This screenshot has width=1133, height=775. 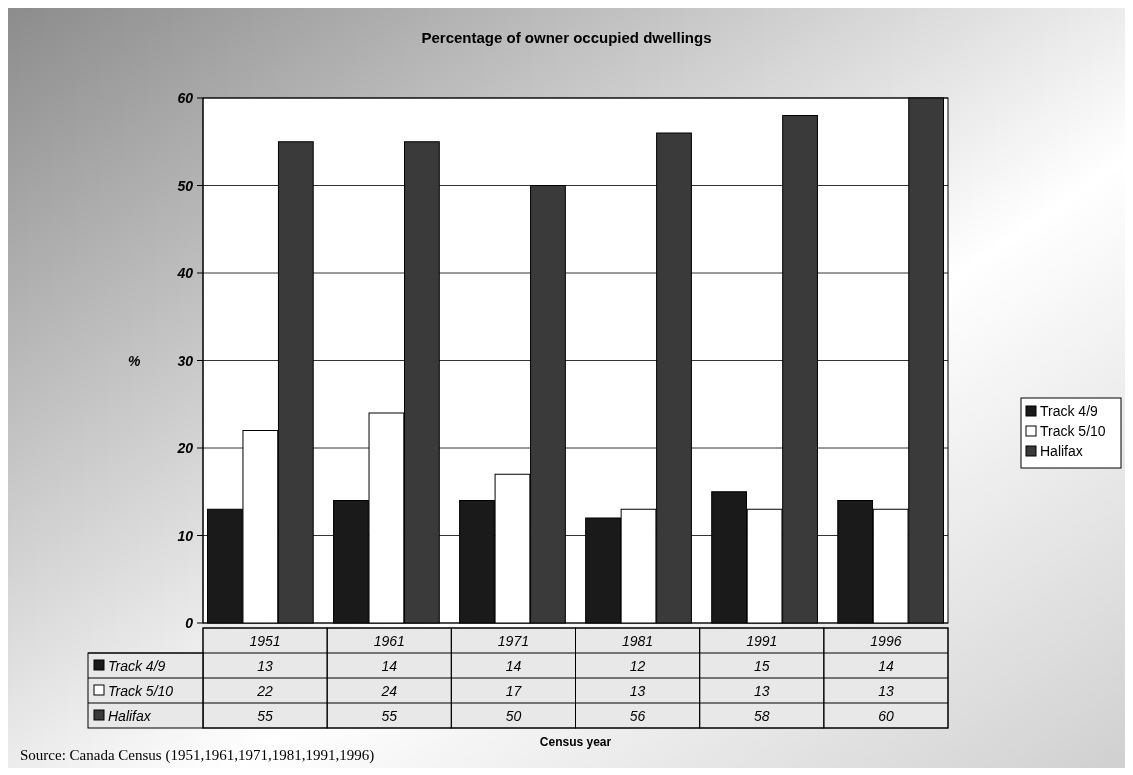 What do you see at coordinates (637, 665) in the screenshot?
I see `data-label: 12` at bounding box center [637, 665].